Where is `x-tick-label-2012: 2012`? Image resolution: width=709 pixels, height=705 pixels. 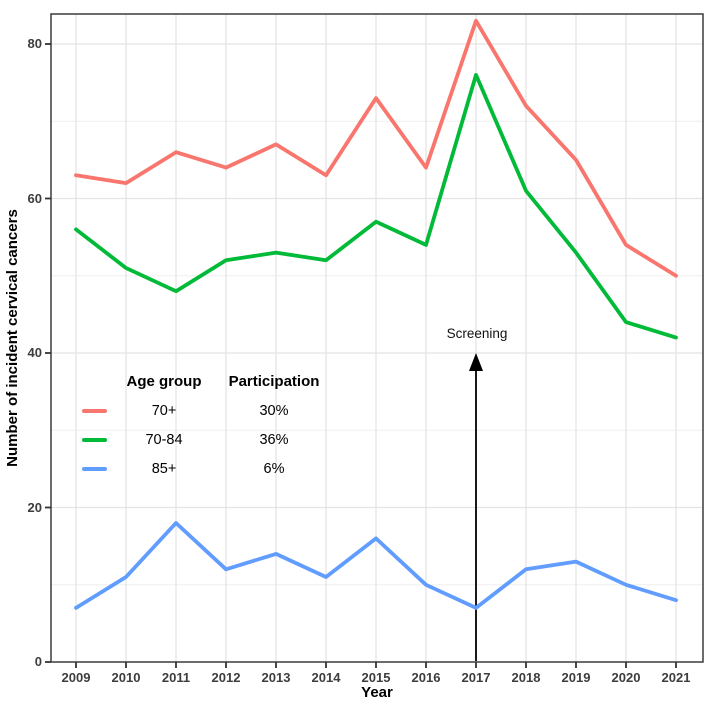 x-tick-label-2012: 2012 is located at coordinates (226, 677).